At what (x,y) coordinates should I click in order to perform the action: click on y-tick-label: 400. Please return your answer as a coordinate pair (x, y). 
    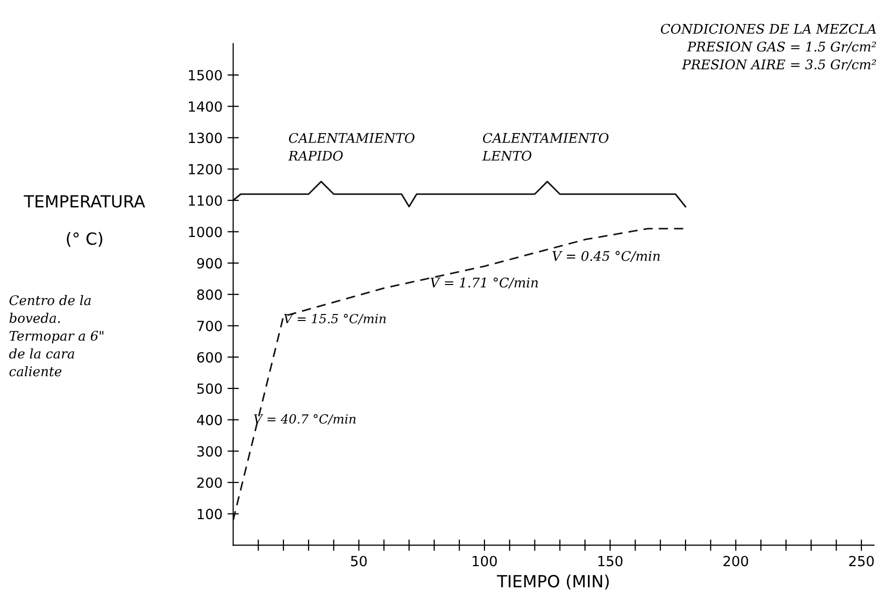
    Looking at the image, I should click on (209, 420).